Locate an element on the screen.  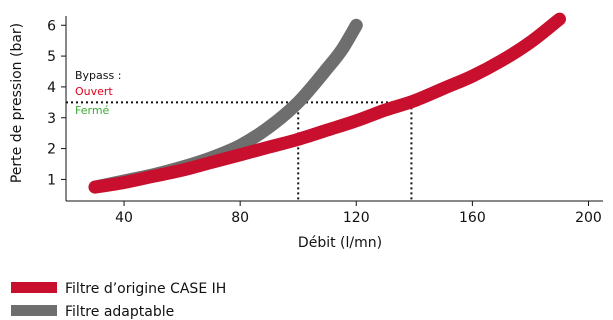
x-tick-label-160: 160 is located at coordinates (472, 218).